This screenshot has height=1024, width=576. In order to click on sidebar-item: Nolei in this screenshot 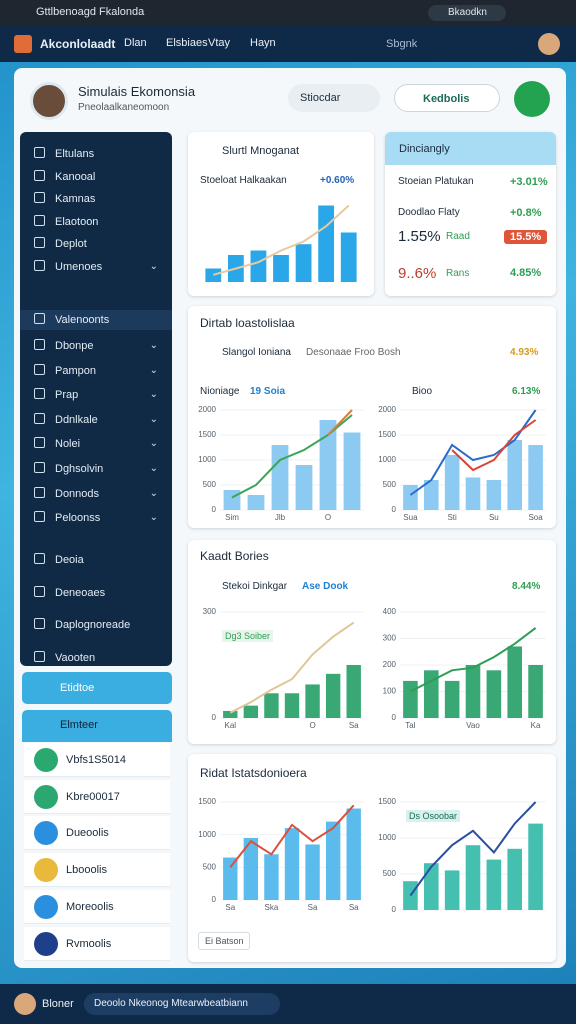, I will do `click(57, 444)`.